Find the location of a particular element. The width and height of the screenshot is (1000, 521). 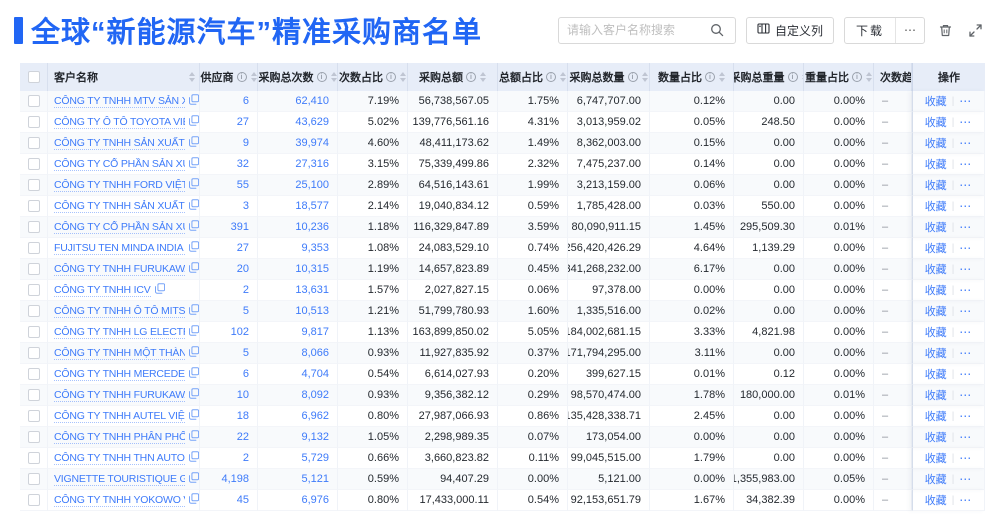

customer-name-cell: CÔNG TY TNHH ICV is located at coordinates (124, 290).